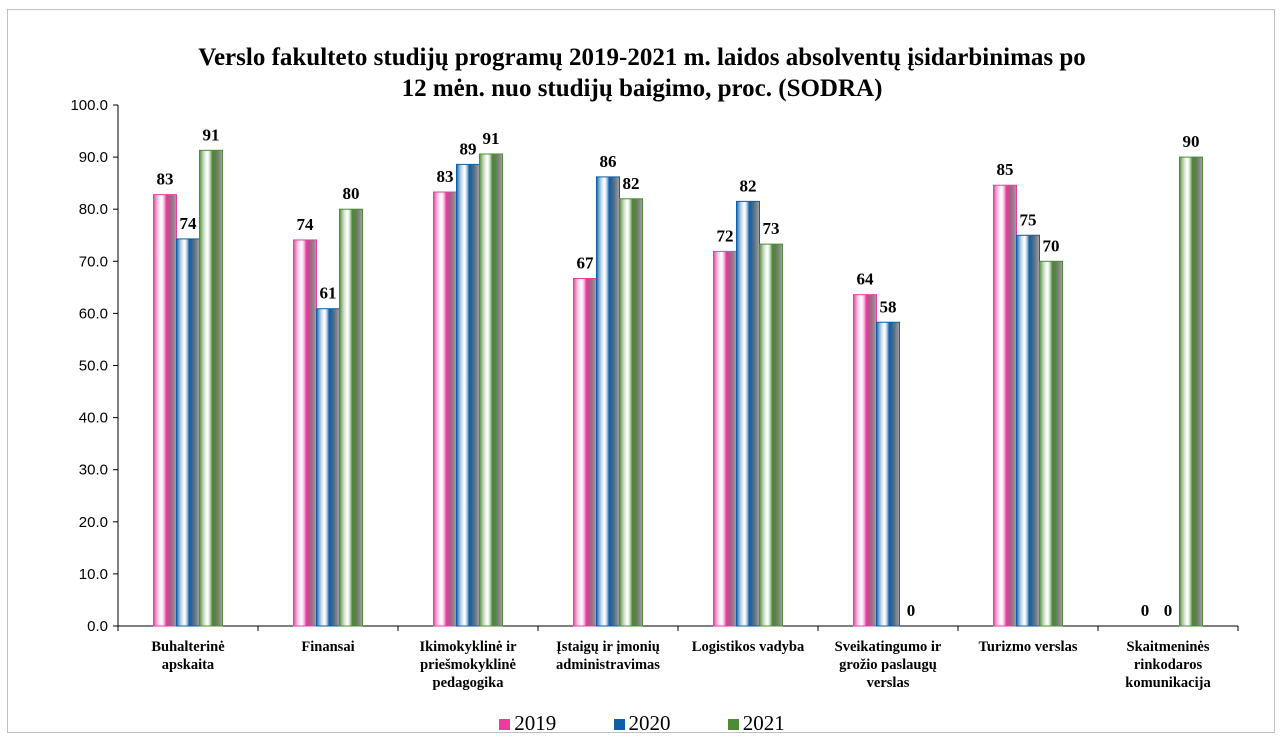 Image resolution: width=1284 pixels, height=741 pixels. I want to click on x-tick-label: Logistikos vadyba, so click(748, 647).